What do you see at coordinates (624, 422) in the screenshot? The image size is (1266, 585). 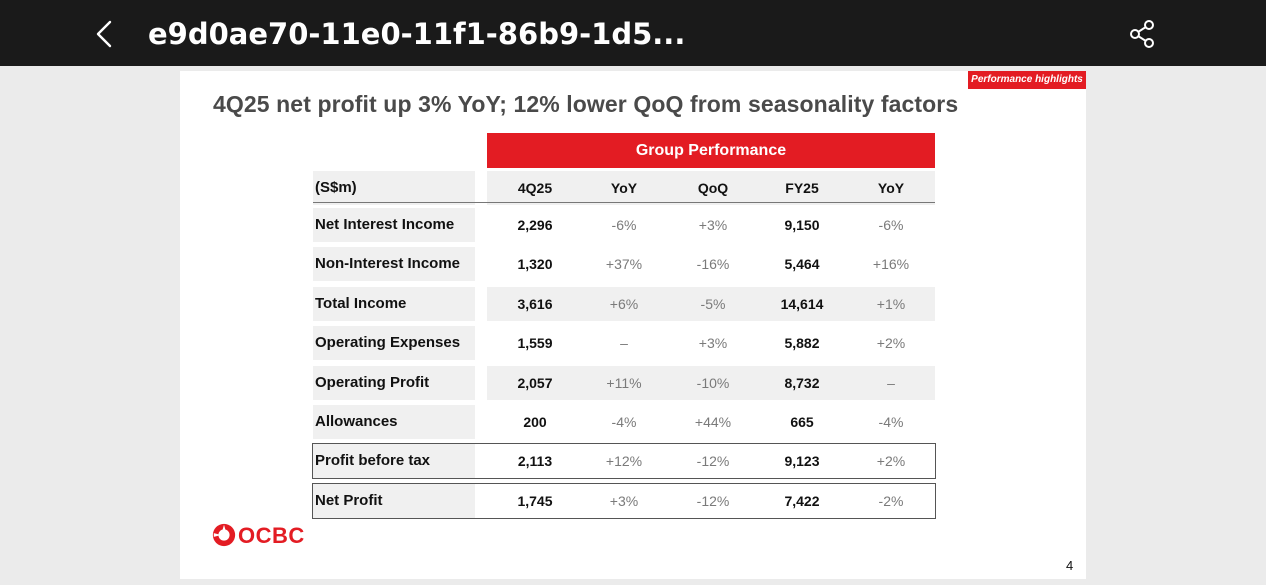 I see `cell-q-yoy: -4%` at bounding box center [624, 422].